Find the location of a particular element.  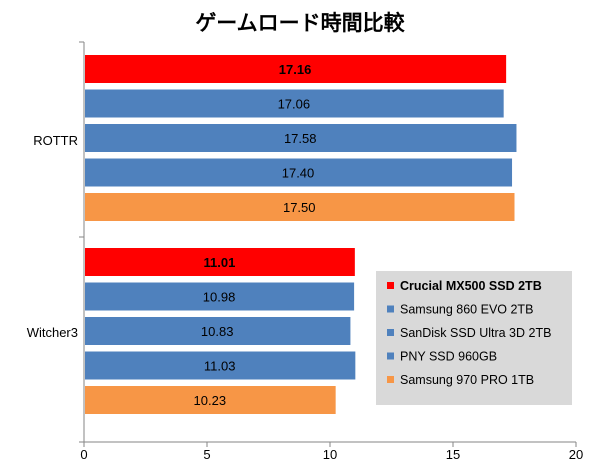

legend-entry: SanDisk SSD Ultra 3D 2TB is located at coordinates (475, 333).